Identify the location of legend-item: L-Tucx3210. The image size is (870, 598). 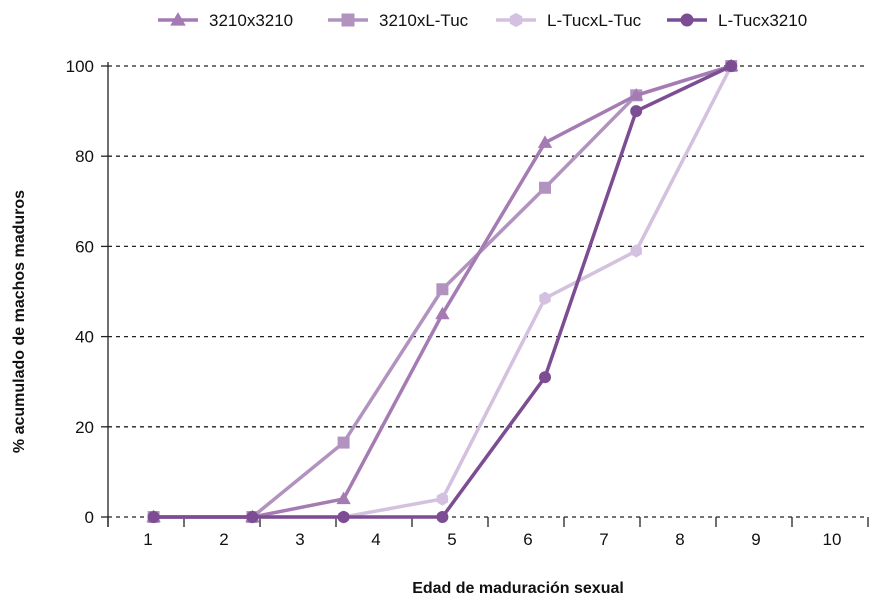
(737, 20).